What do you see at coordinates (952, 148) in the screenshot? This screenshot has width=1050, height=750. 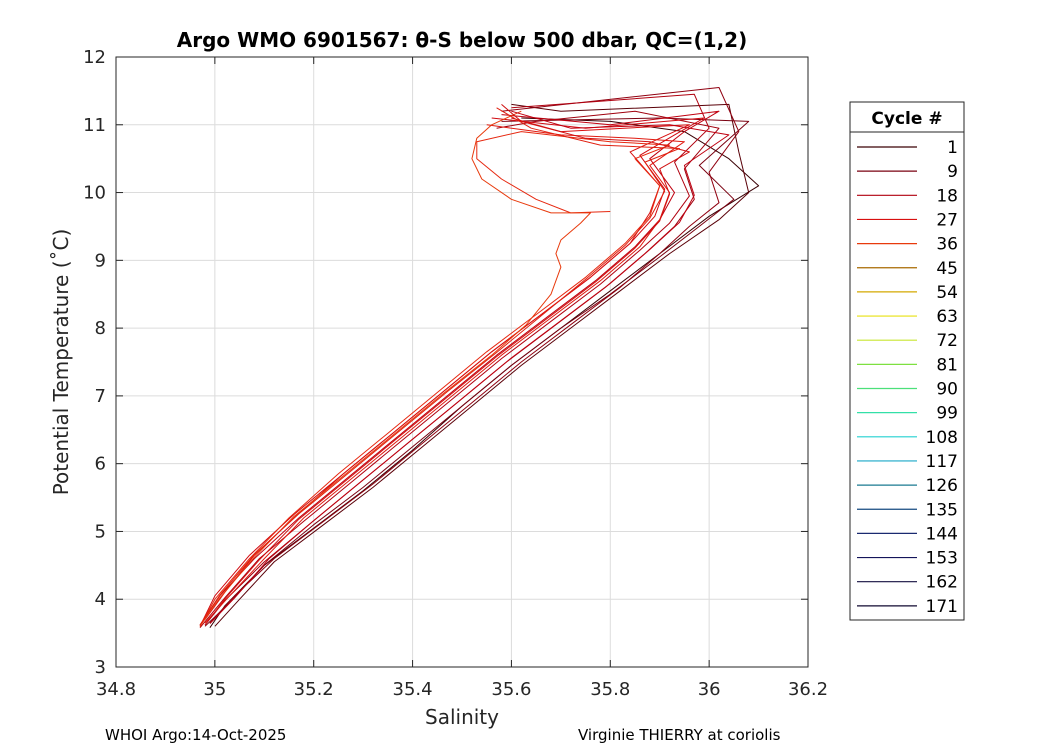 I see `legend-label: 1` at bounding box center [952, 148].